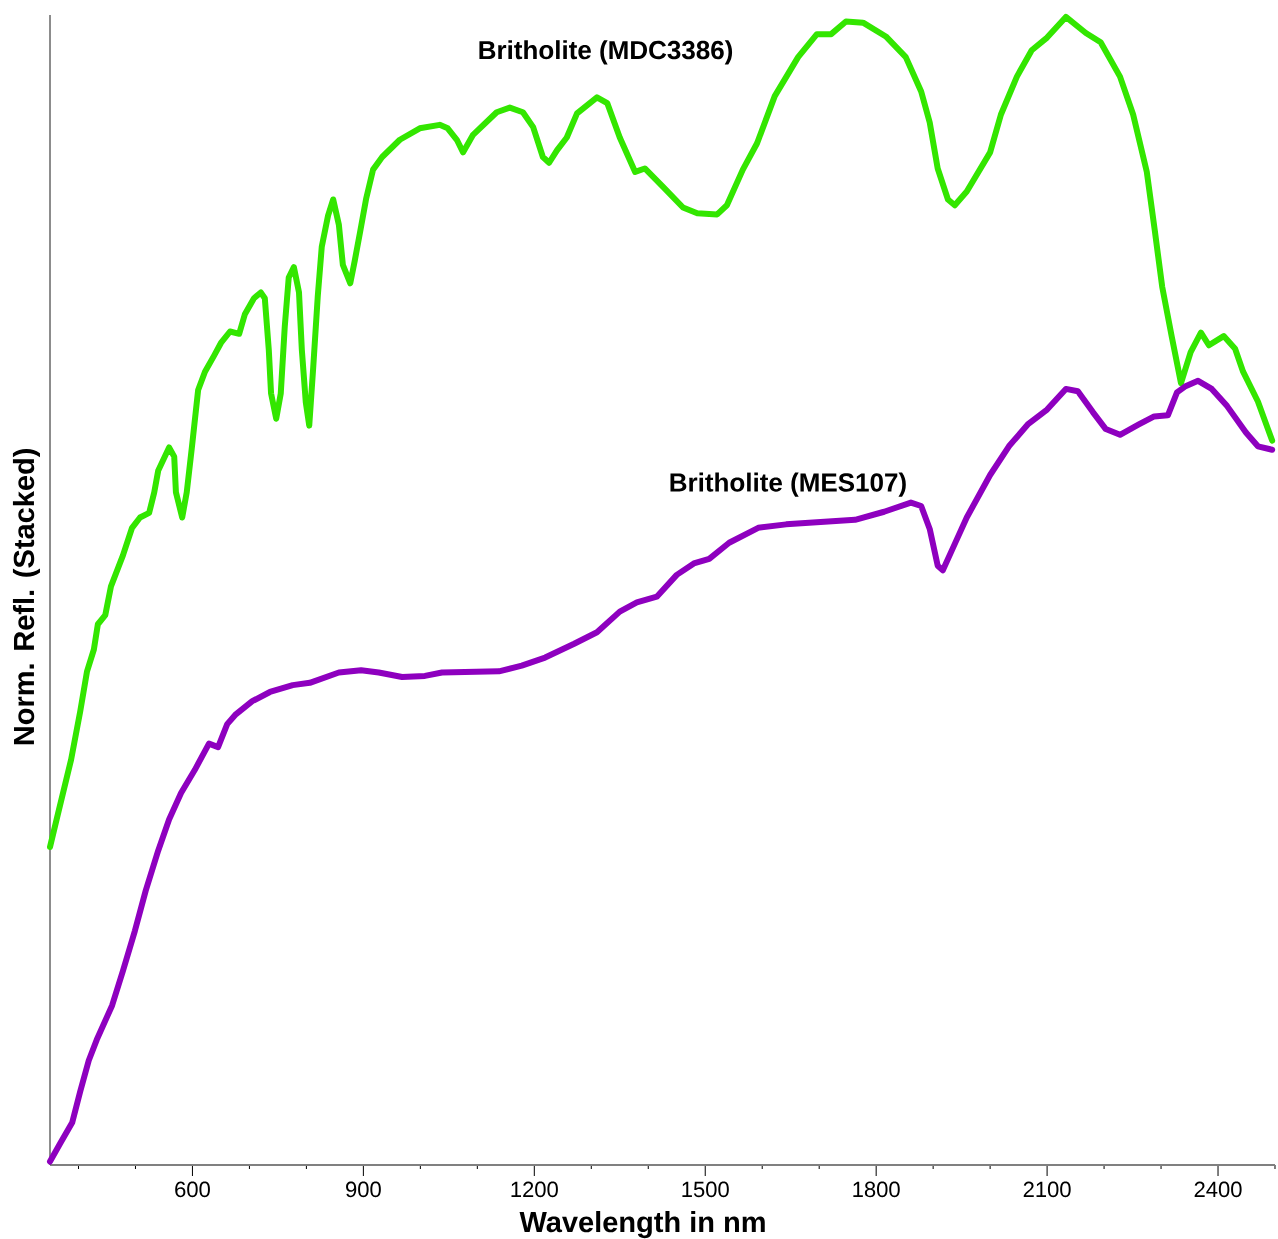 The image size is (1278, 1239). Describe the element at coordinates (192, 1189) in the screenshot. I see `x-tick-label: 600` at that location.